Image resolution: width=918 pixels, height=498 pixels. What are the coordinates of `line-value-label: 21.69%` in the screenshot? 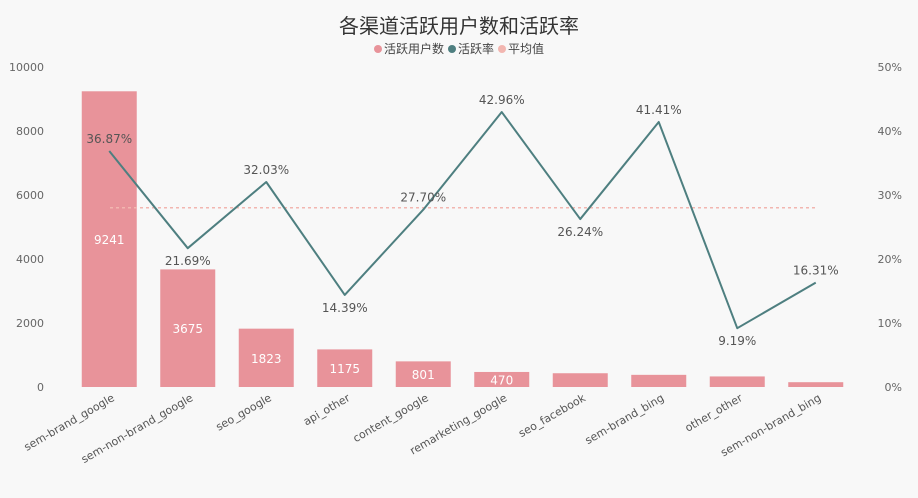 It's located at (188, 261).